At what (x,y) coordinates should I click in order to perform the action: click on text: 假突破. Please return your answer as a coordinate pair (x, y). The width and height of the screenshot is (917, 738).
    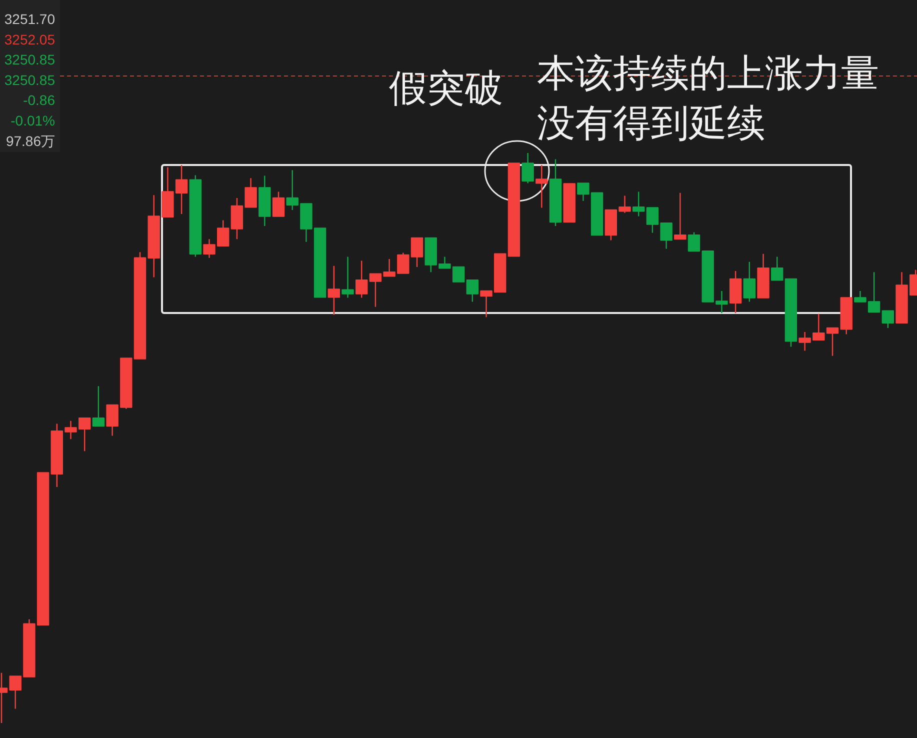
    Looking at the image, I should click on (446, 88).